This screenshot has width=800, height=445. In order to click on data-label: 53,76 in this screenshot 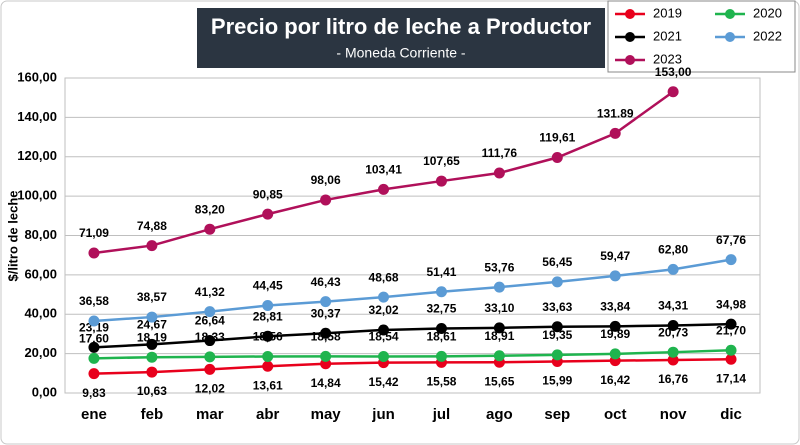, I will do `click(499, 267)`.